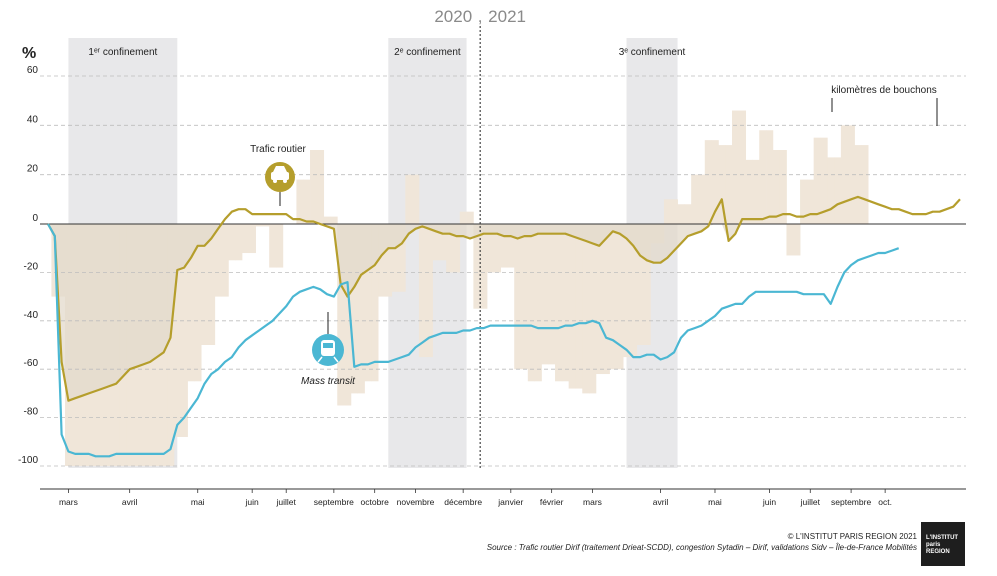 The height and width of the screenshot is (576, 997). Describe the element at coordinates (28, 460) in the screenshot. I see `y-tick-label: -100` at that location.